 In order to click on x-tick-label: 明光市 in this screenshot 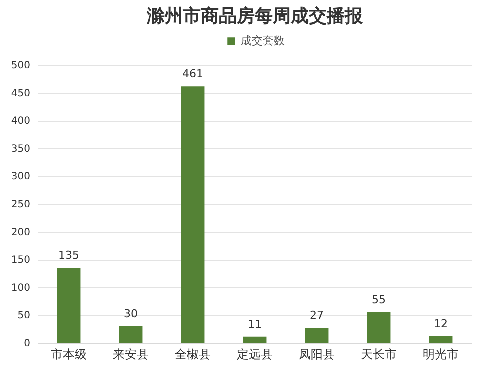, I will do `click(441, 355)`.